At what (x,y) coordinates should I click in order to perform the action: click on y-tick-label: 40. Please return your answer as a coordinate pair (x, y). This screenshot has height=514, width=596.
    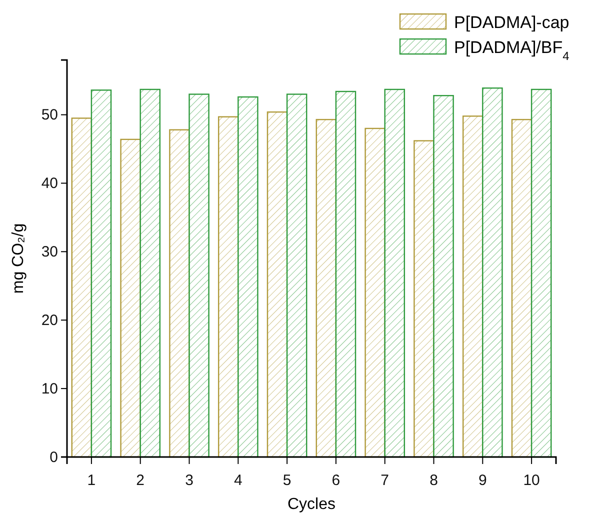
    Looking at the image, I should click on (49, 183).